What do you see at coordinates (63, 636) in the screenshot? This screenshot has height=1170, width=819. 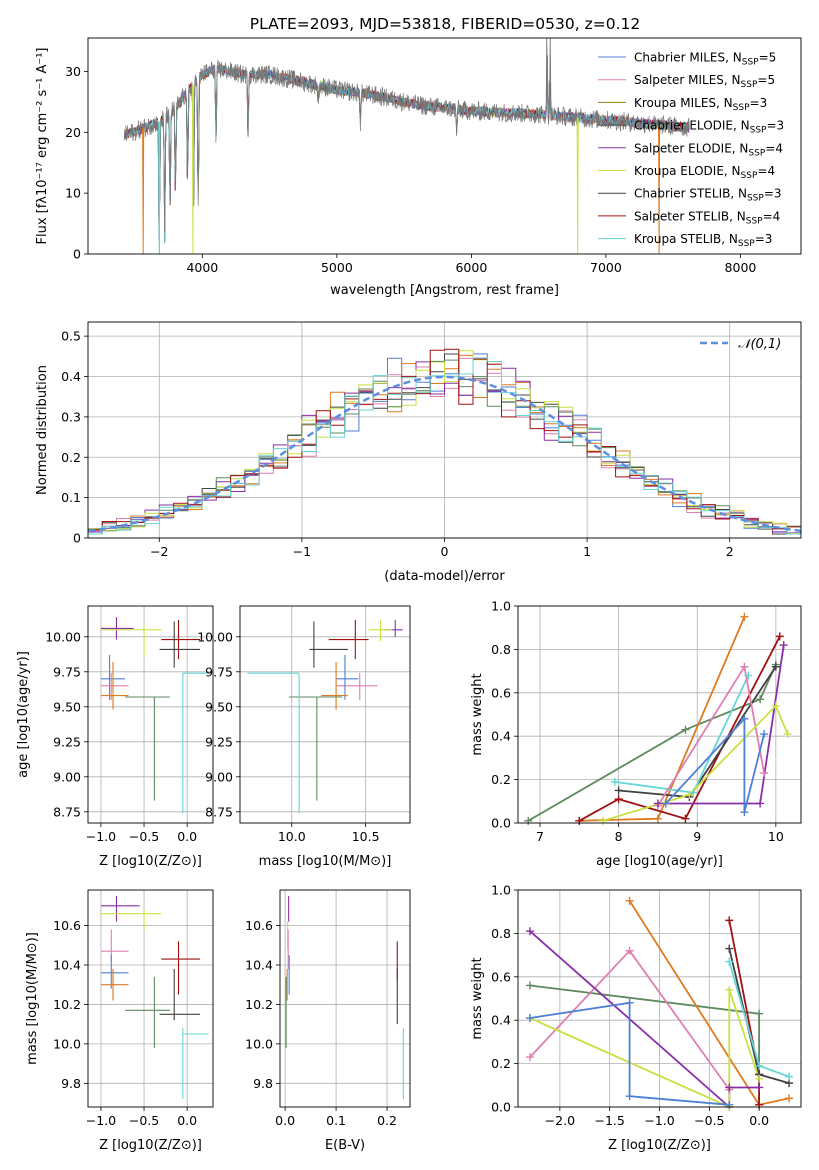 I see `y-tick-label: 10.00` at bounding box center [63, 636].